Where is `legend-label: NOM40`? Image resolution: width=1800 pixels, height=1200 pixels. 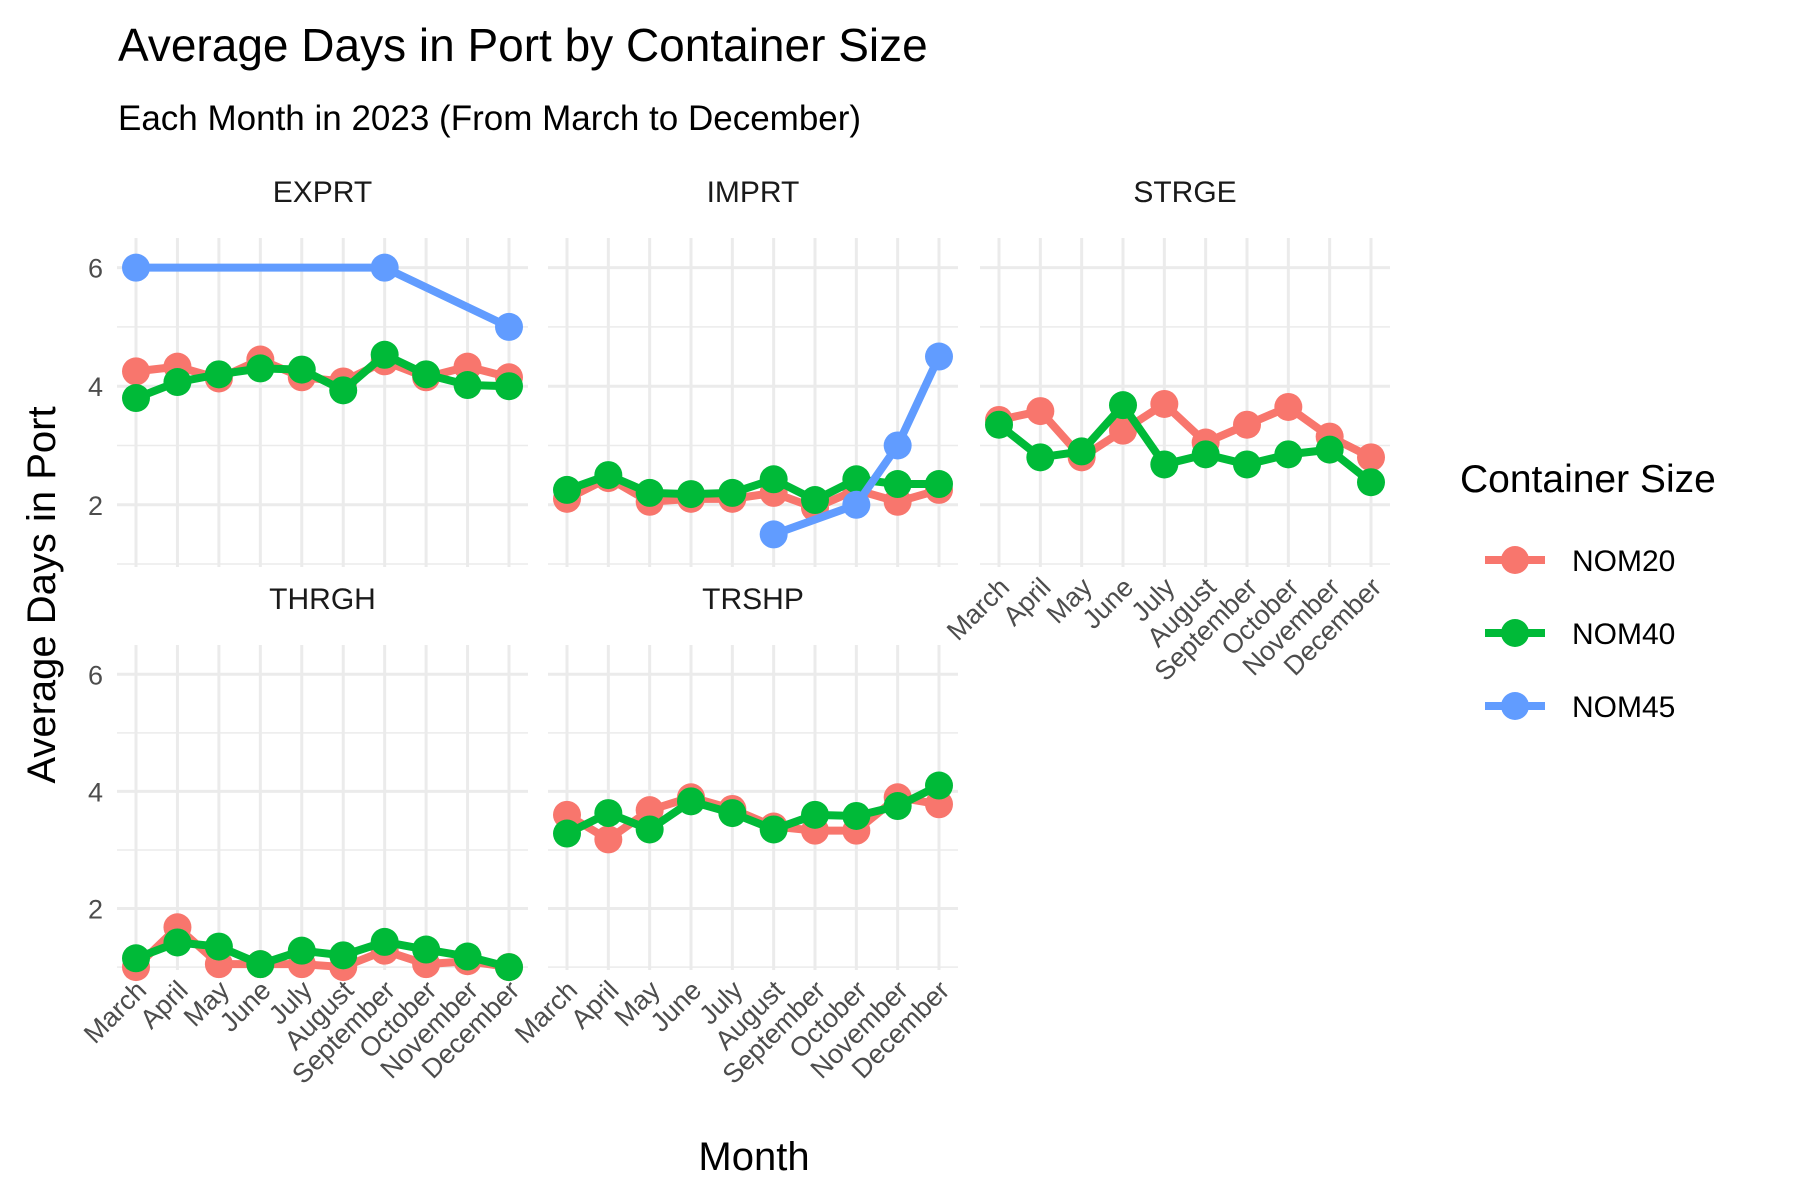
legend-label: NOM40 is located at coordinates (1623, 634).